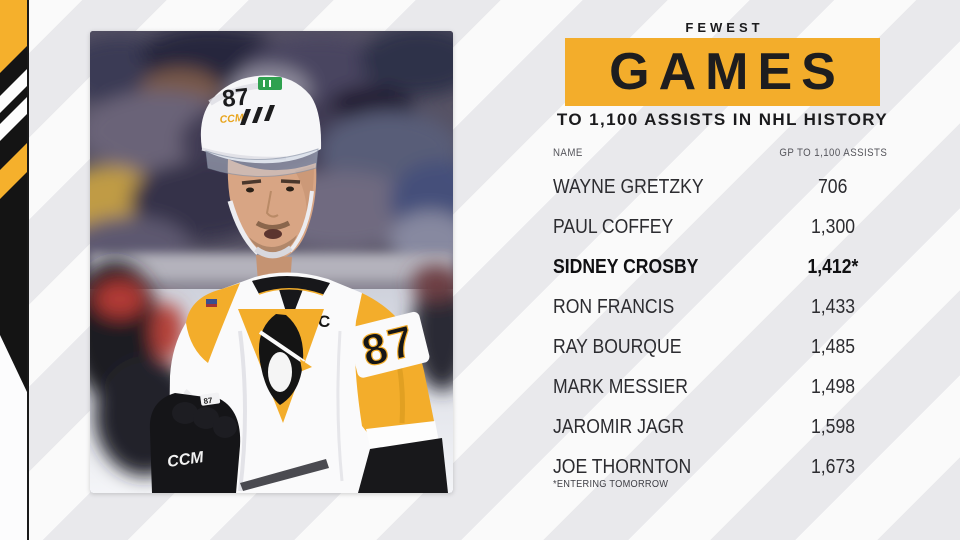  What do you see at coordinates (626, 267) in the screenshot?
I see `player-name: SIDNEY CROSBY` at bounding box center [626, 267].